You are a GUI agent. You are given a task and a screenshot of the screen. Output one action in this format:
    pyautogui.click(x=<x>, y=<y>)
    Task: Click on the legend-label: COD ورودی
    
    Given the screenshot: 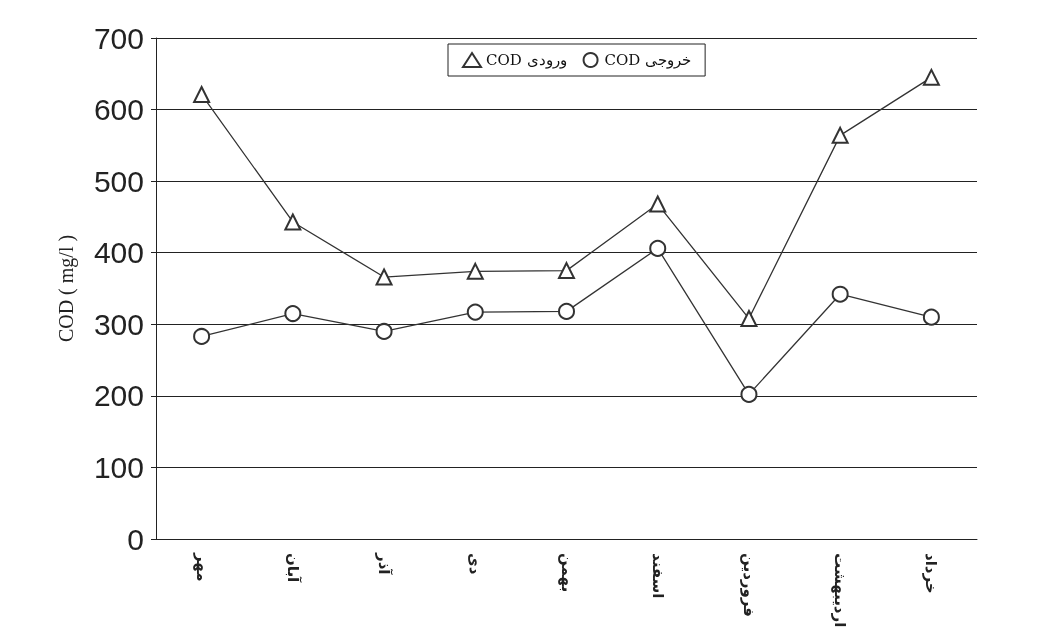 What is the action you would take?
    pyautogui.click(x=526, y=60)
    